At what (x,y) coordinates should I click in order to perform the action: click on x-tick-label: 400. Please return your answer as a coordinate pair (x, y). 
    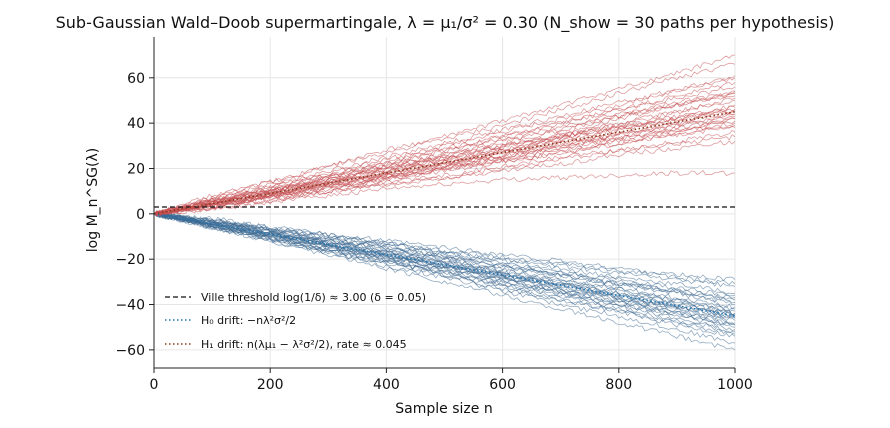
    Looking at the image, I should click on (386, 385).